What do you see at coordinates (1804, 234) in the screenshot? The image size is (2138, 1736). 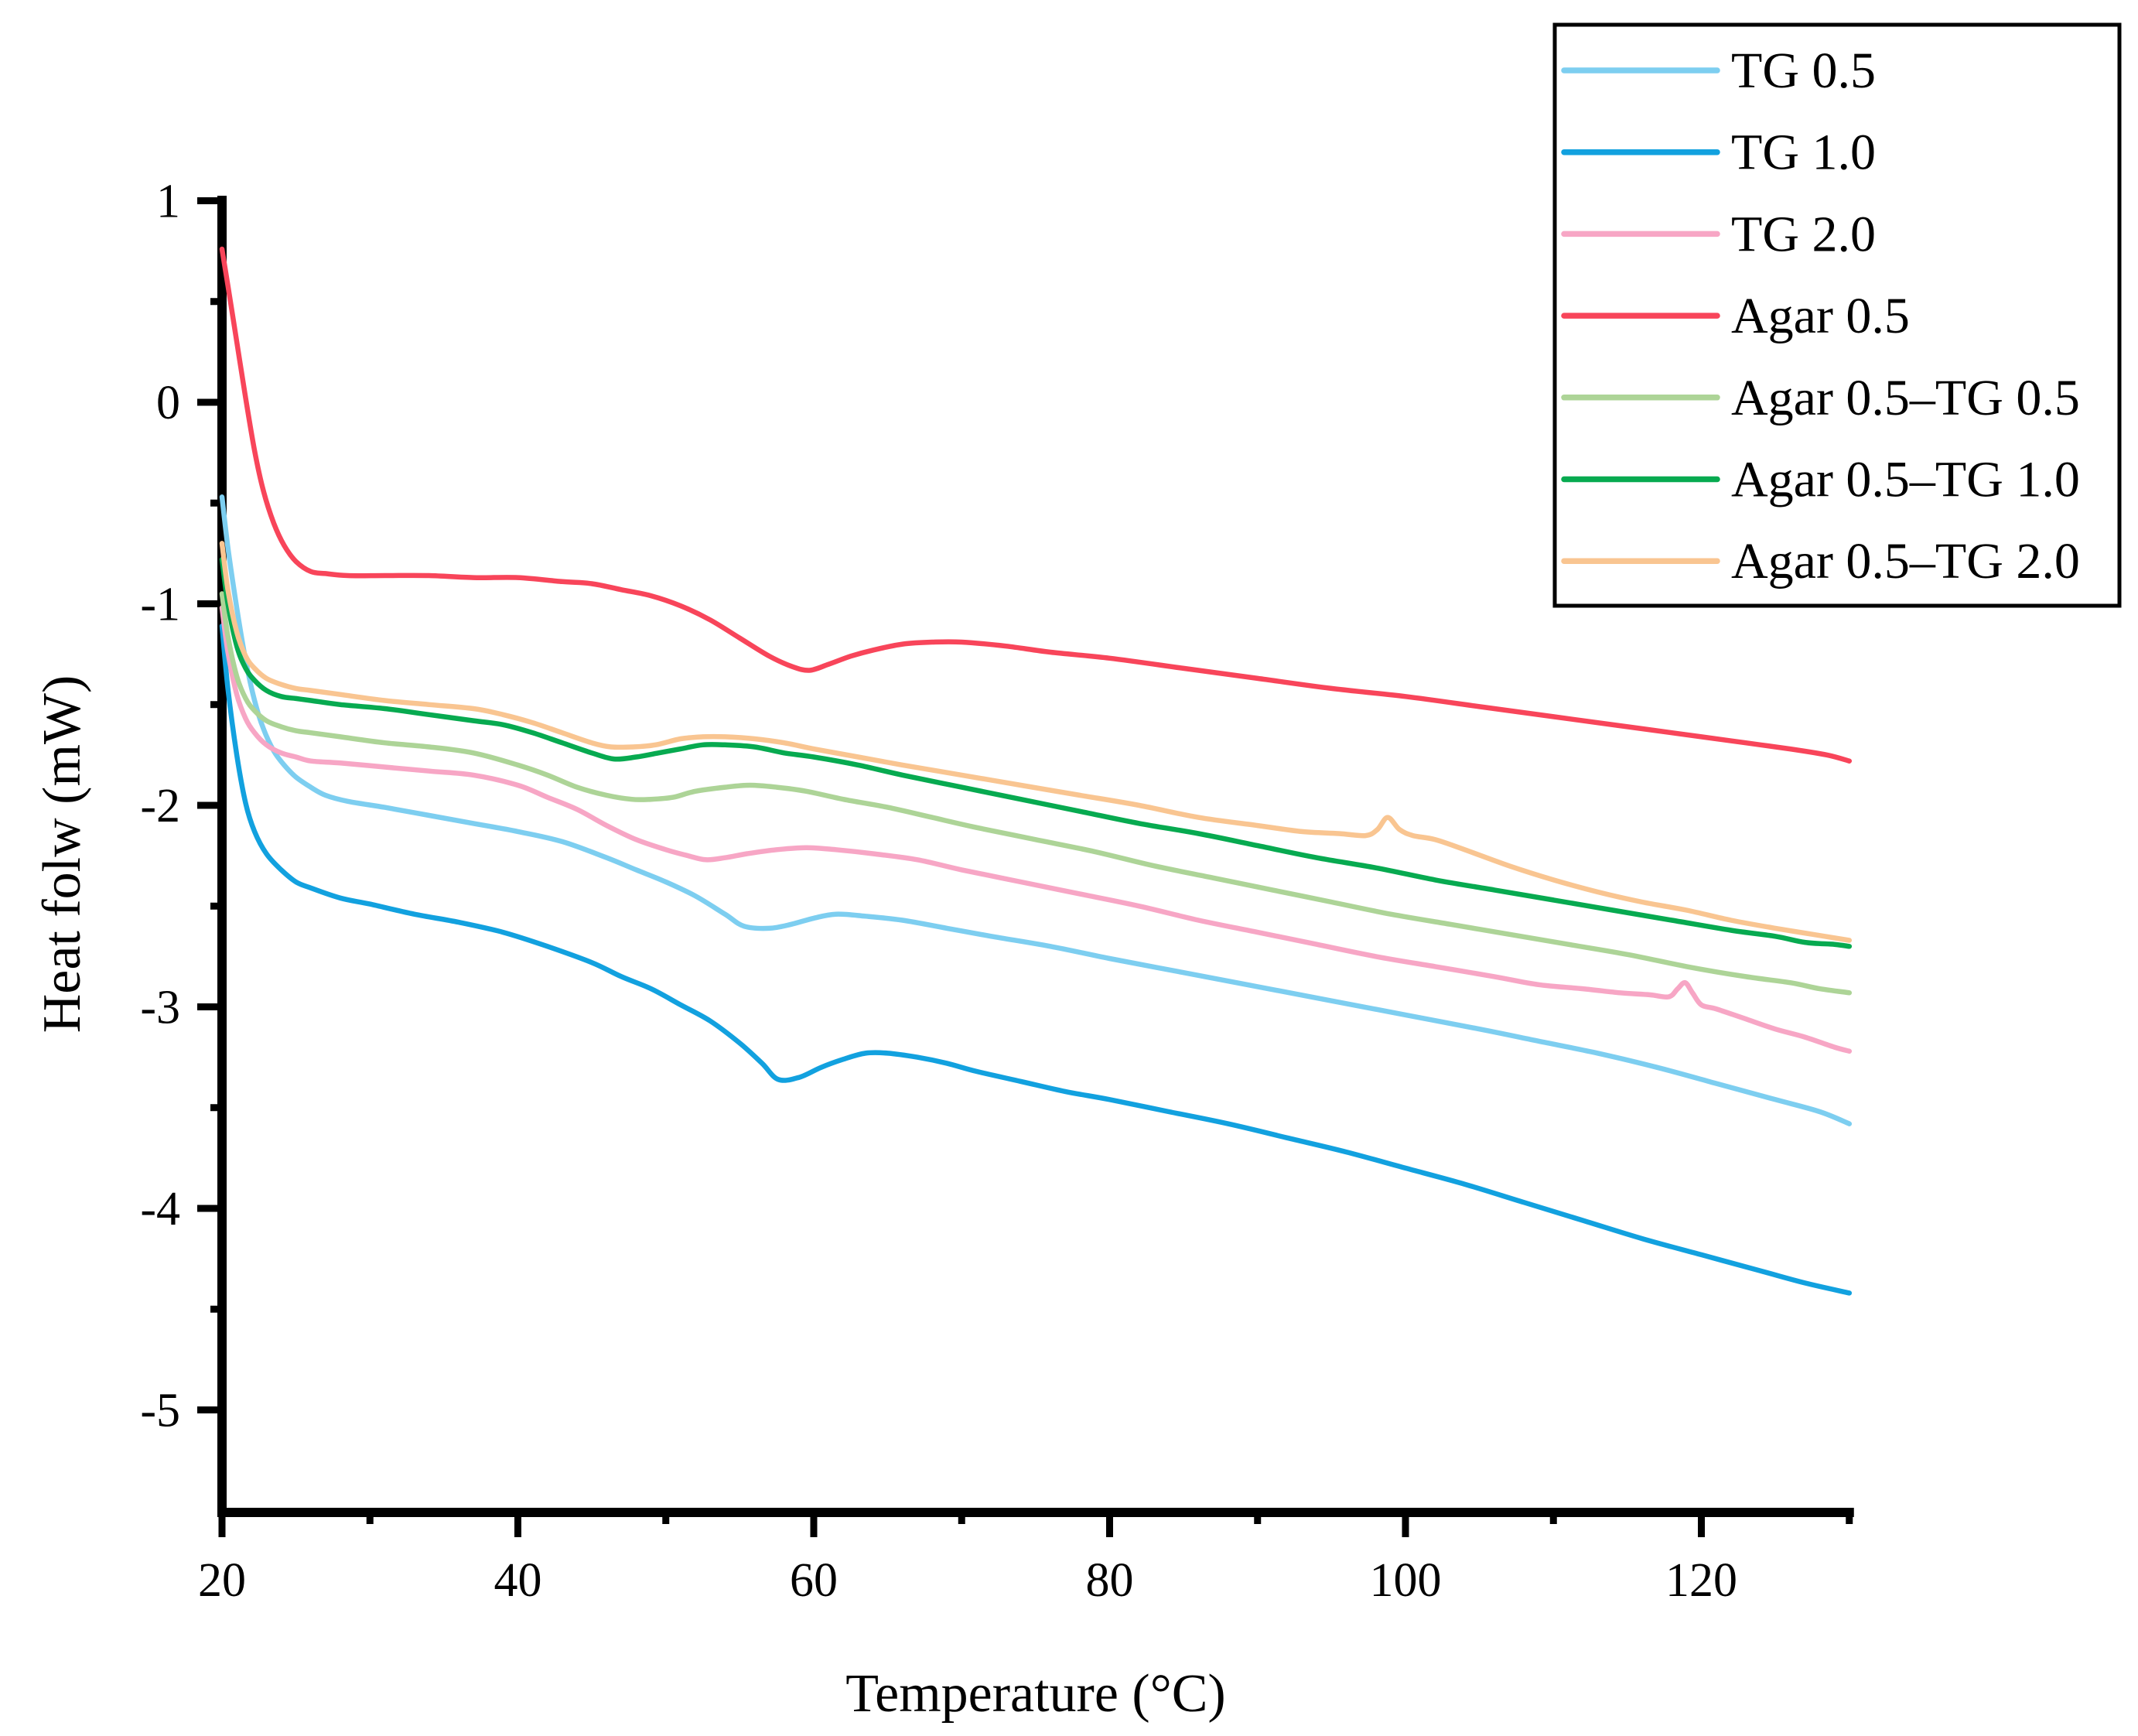 I see `legend-label-tg-2-0: TG 2.0` at bounding box center [1804, 234].